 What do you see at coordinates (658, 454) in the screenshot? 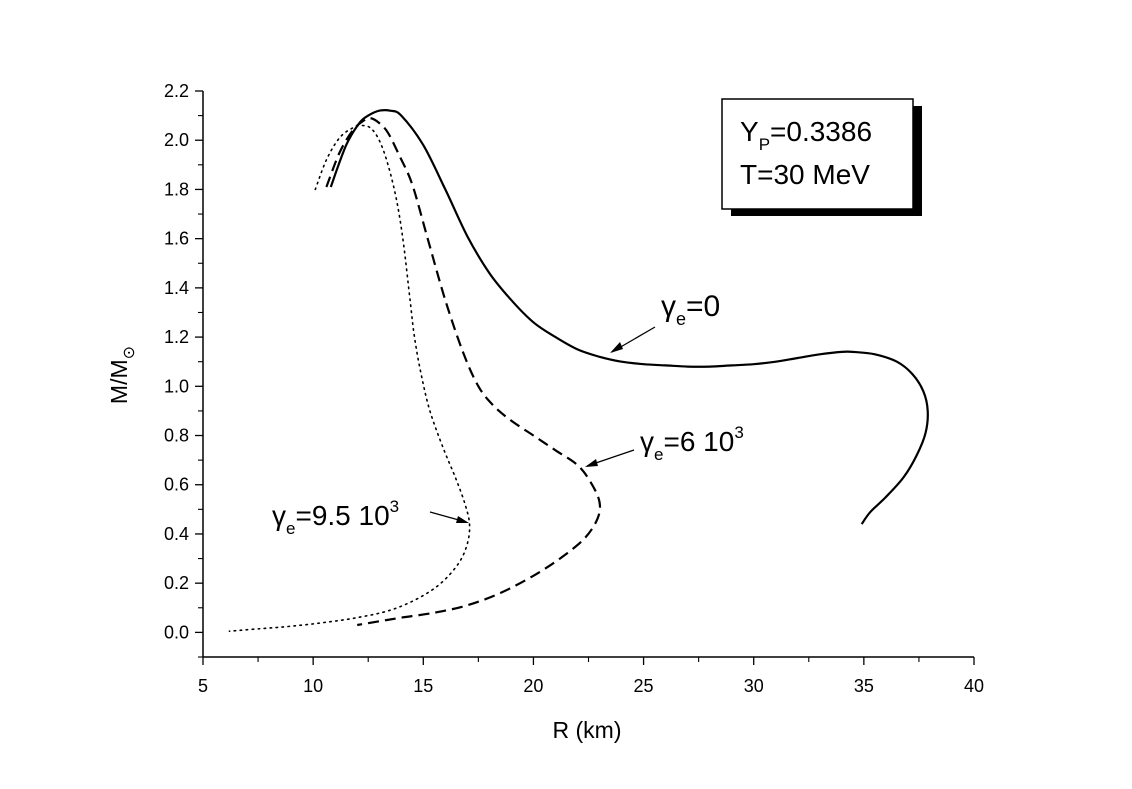
I see `label-gamma-6e3-sub: e` at bounding box center [658, 454].